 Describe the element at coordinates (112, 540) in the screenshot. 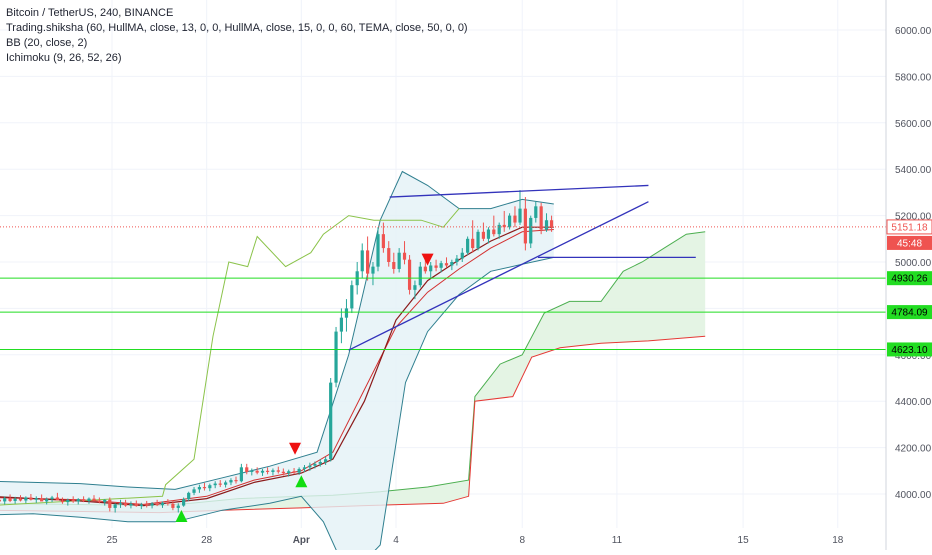

I see `time-tick-label: 25` at that location.